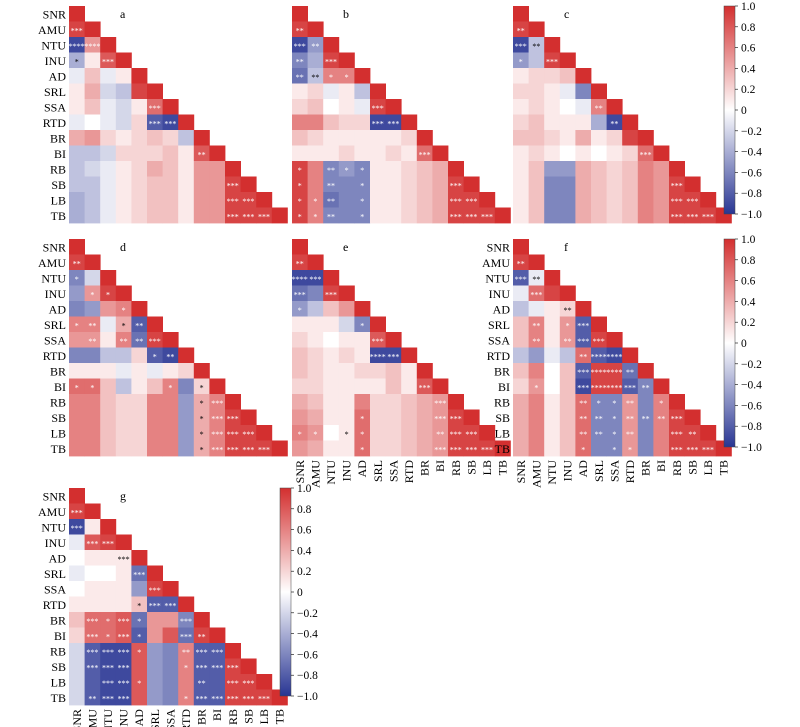  I want to click on y-tick-label: RTD, so click(55, 123).